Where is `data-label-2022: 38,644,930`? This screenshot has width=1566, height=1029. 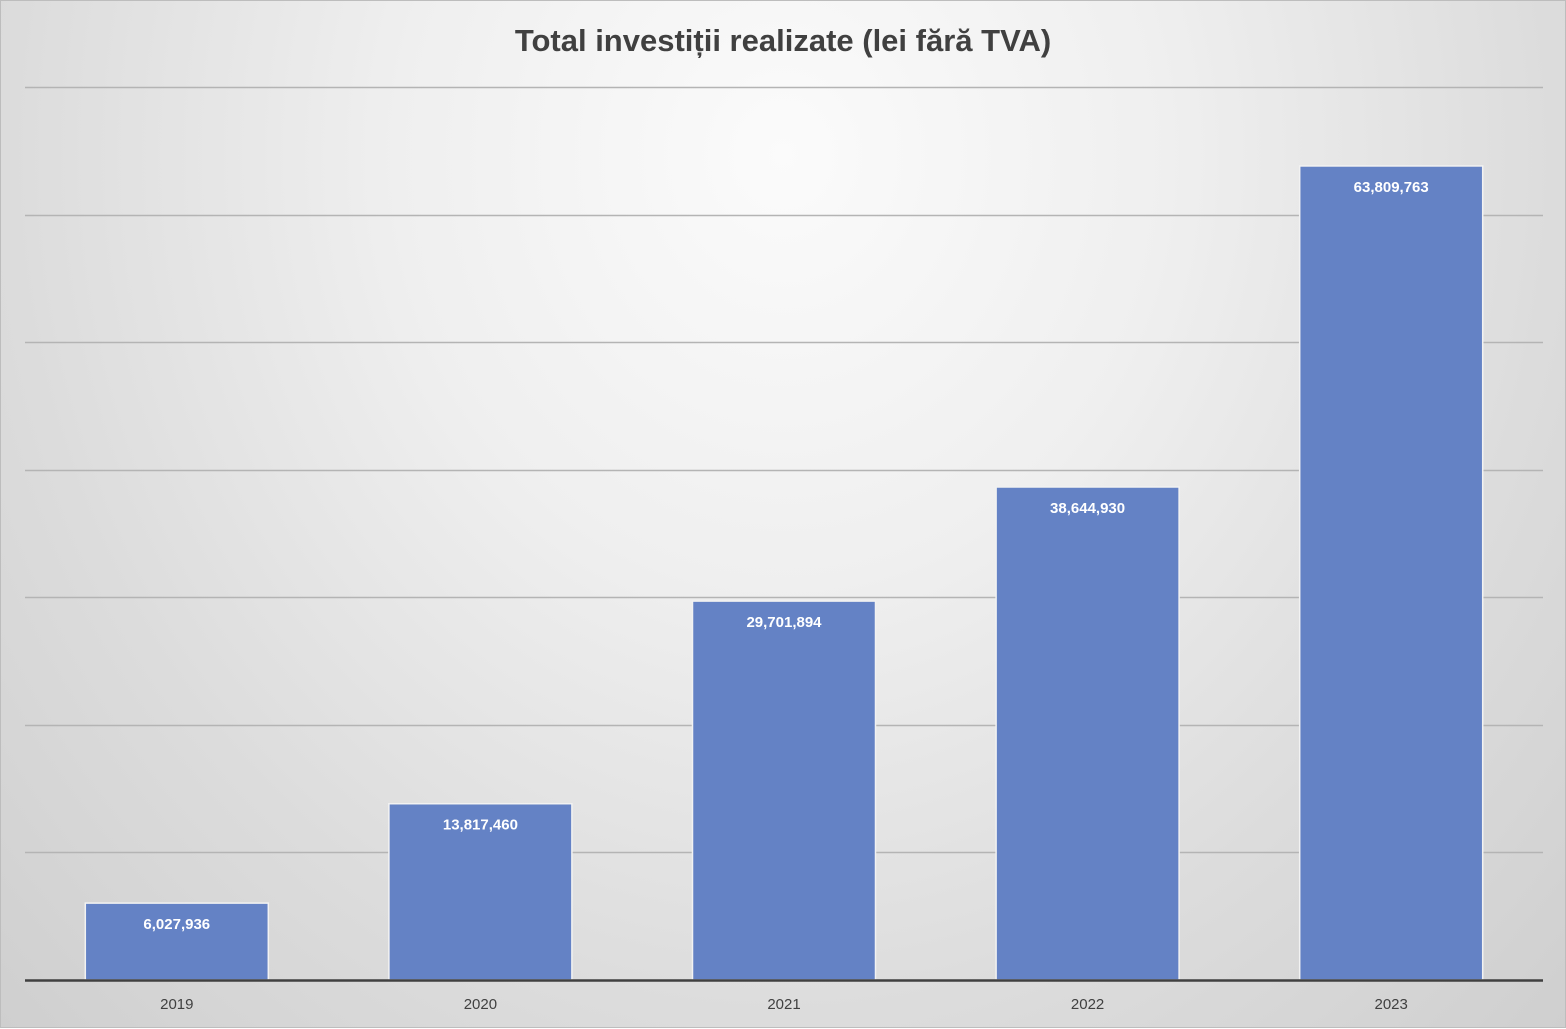
data-label-2022: 38,644,930 is located at coordinates (1087, 508).